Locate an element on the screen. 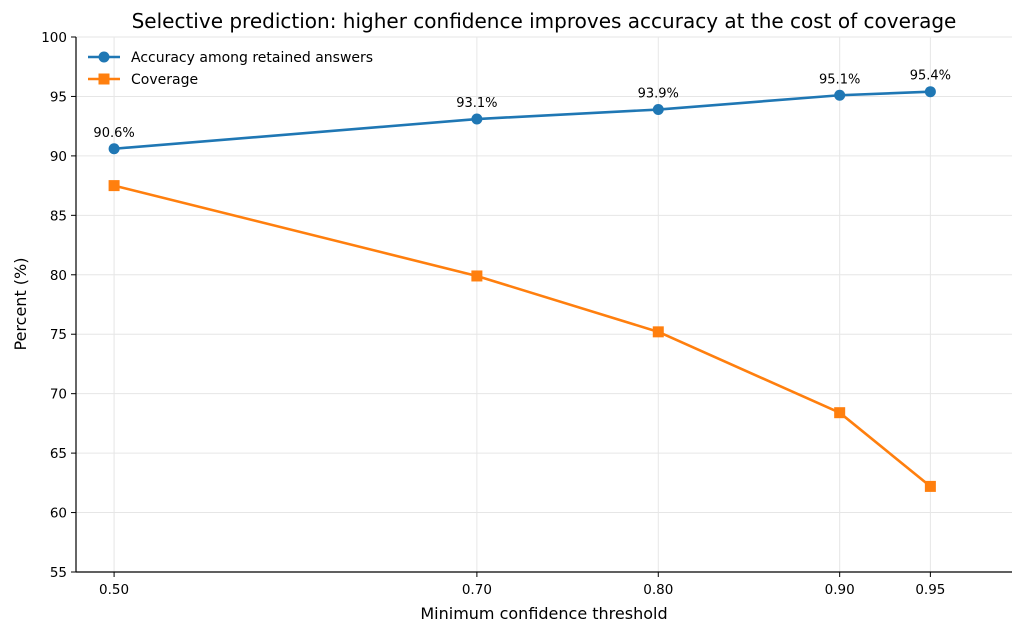 The width and height of the screenshot is (1024, 635). y-tick-label: 90 is located at coordinates (58, 157).